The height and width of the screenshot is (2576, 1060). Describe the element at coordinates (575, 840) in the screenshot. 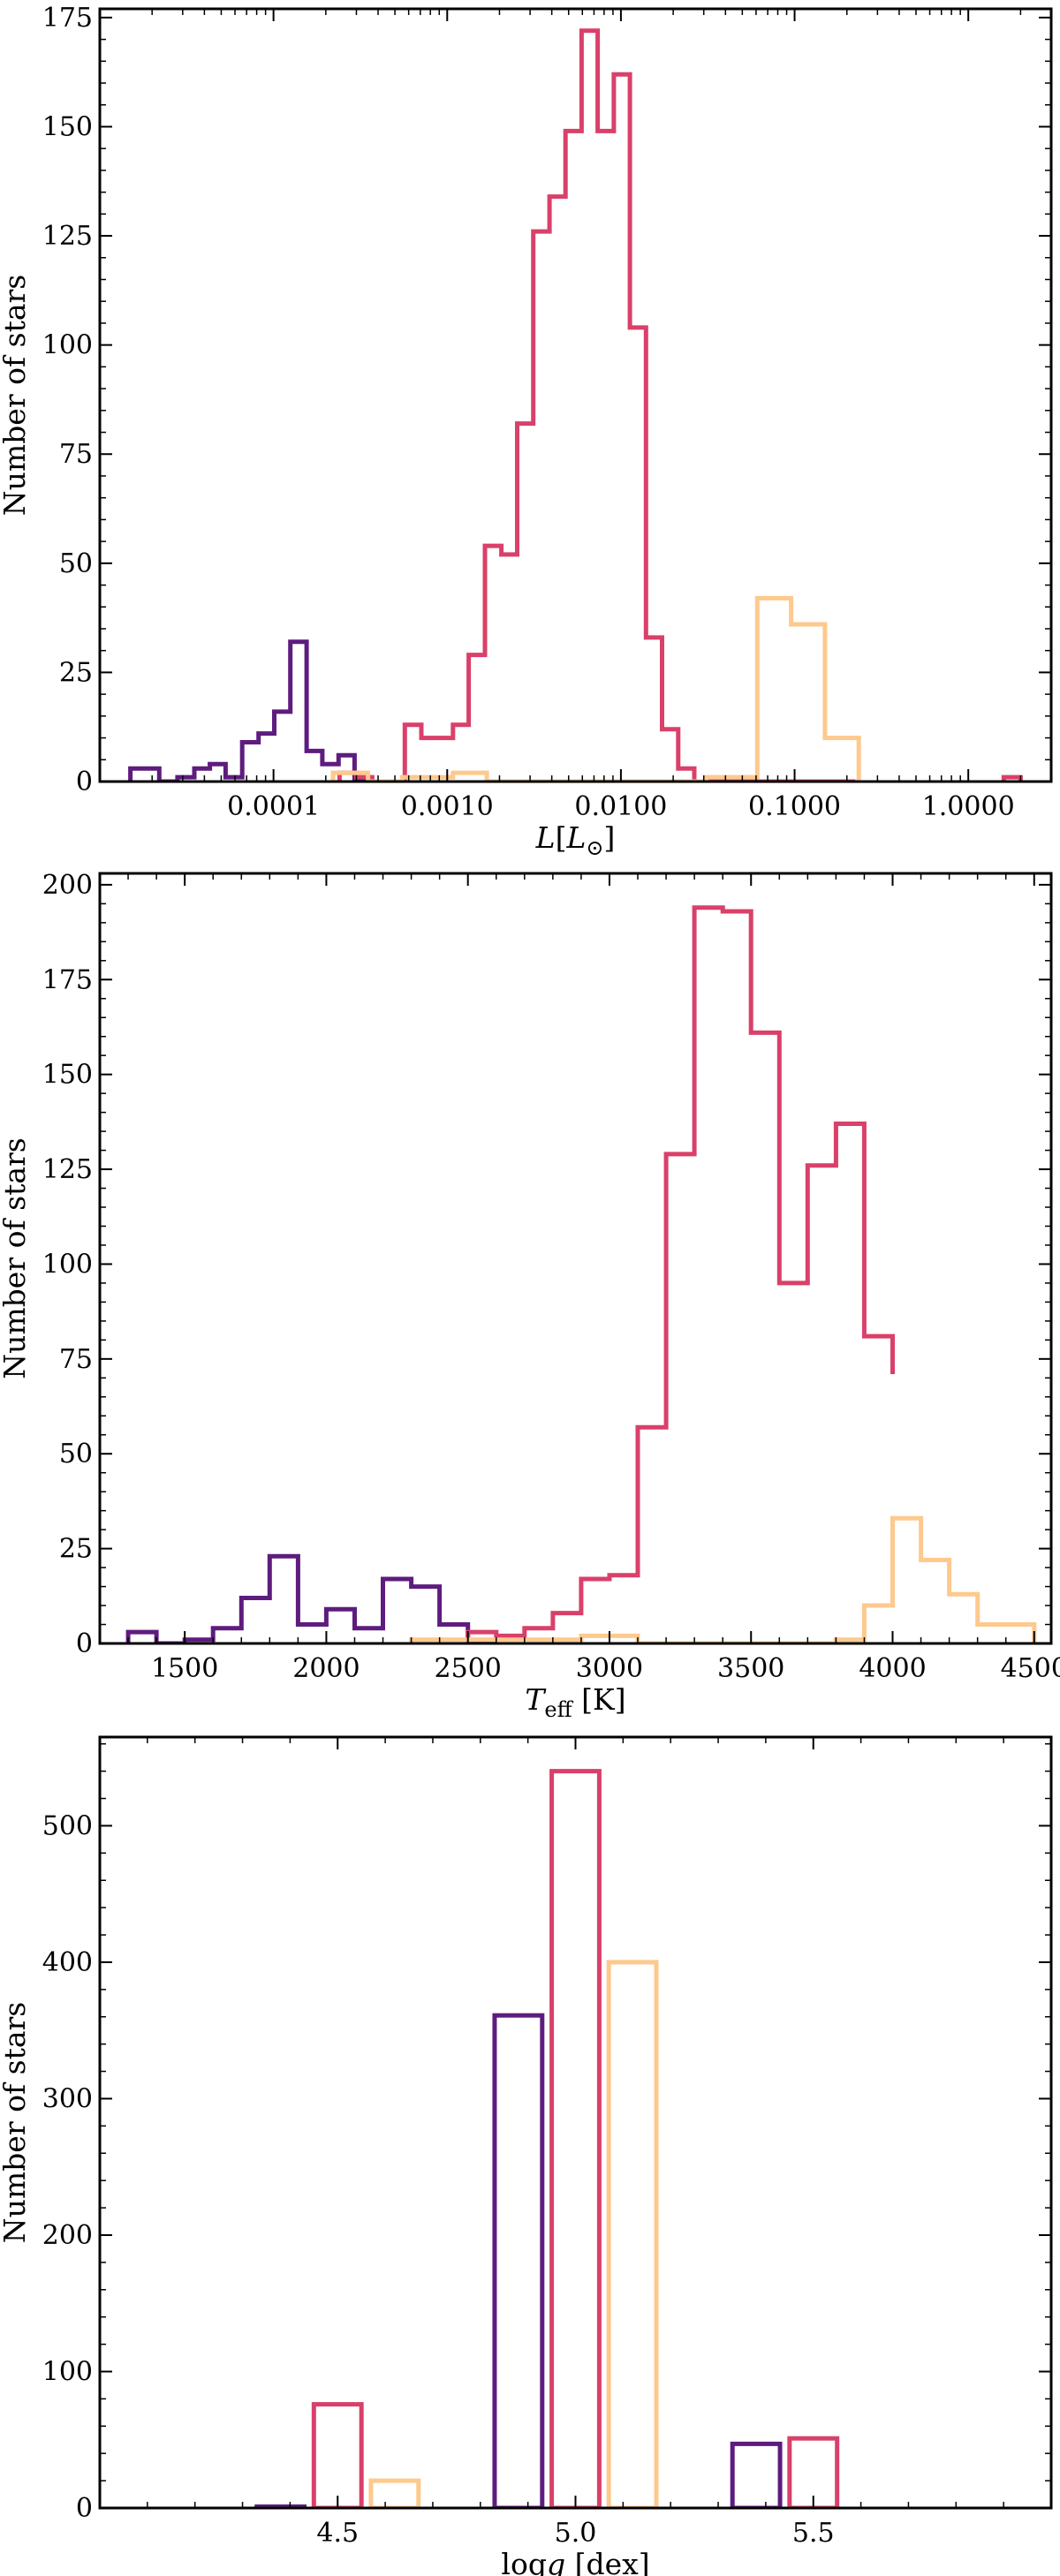

I see `panel0-xlabel: L[L⊙]` at that location.